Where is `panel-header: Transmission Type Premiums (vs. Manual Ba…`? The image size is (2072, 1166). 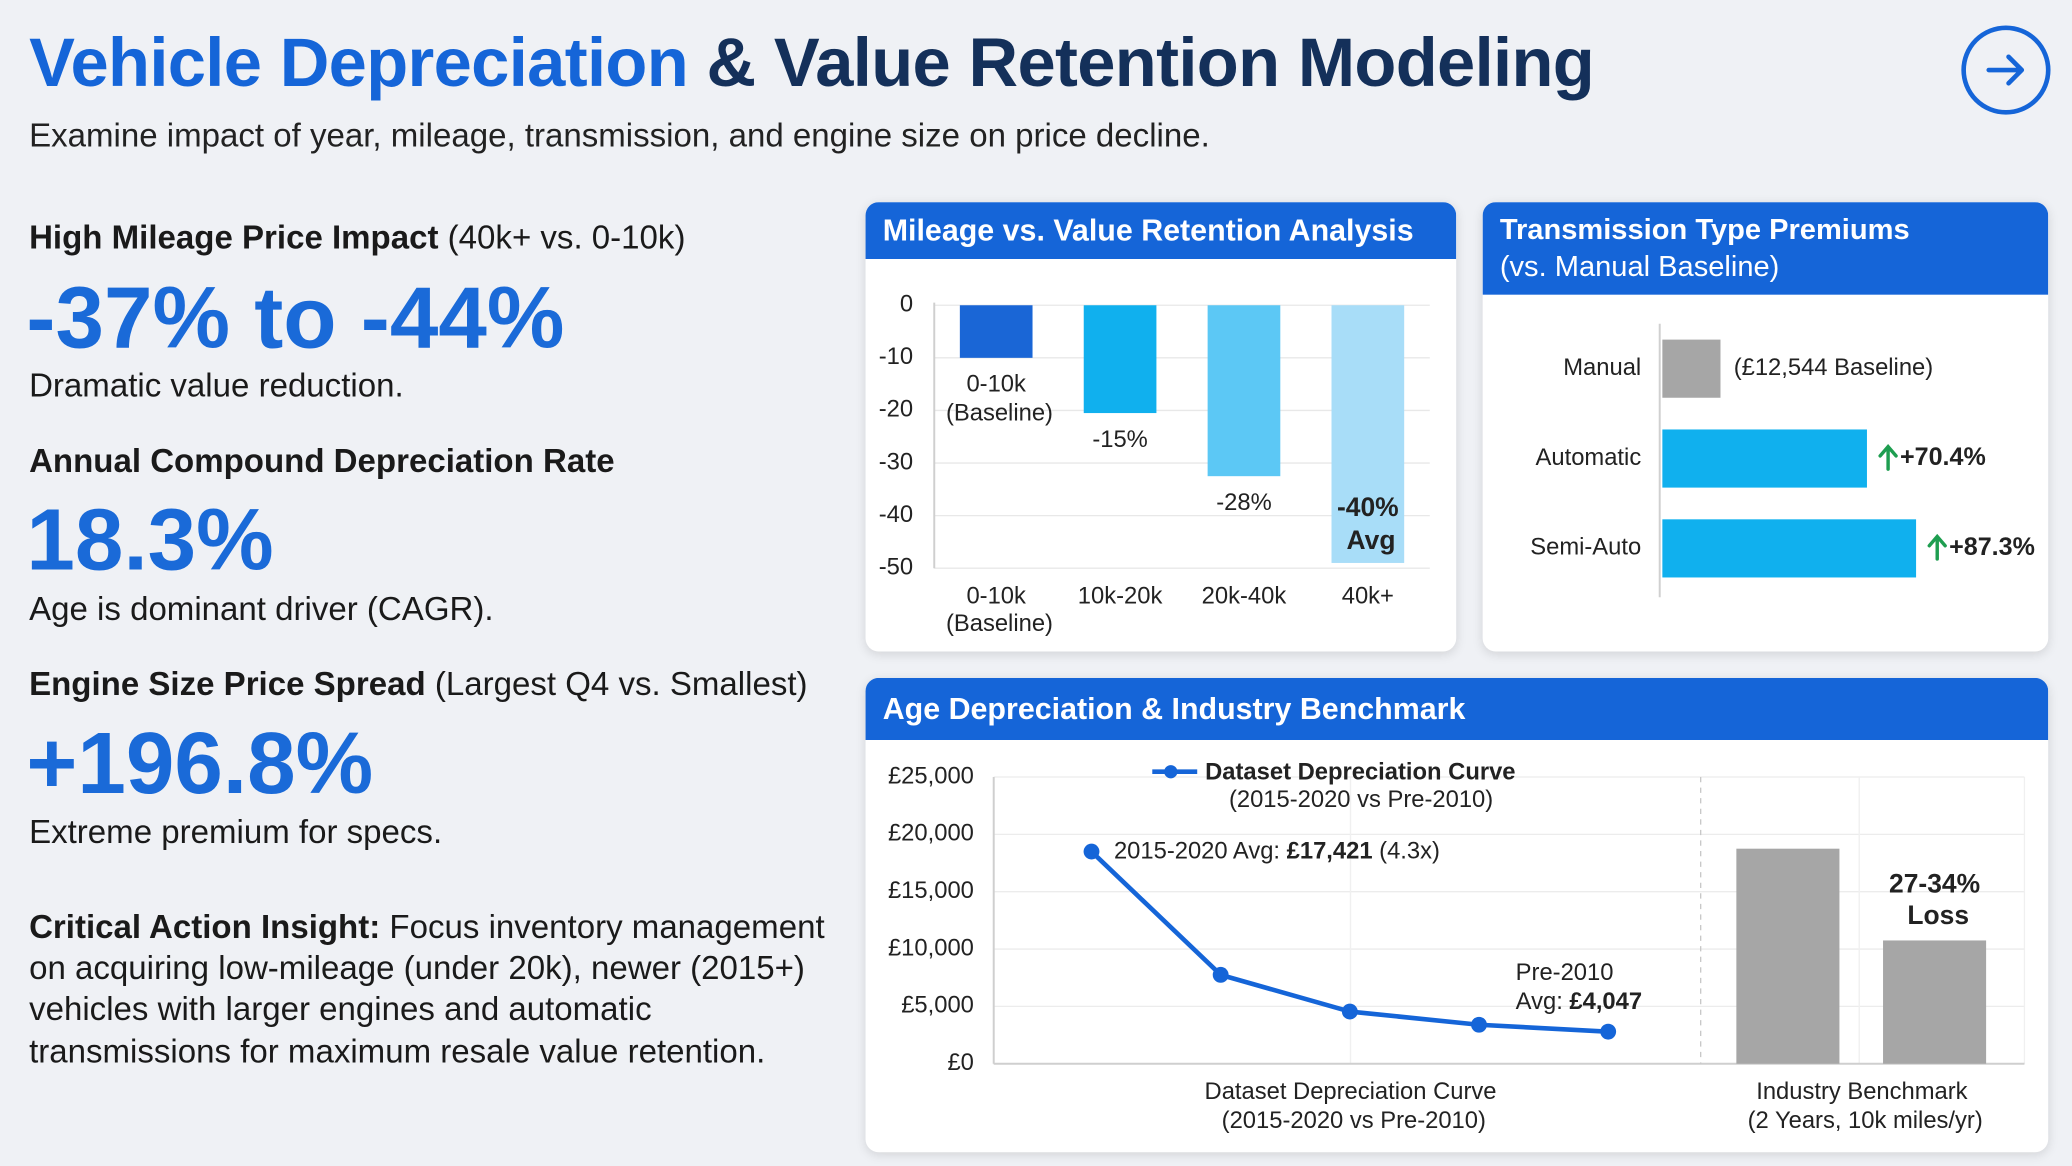
panel-header: Transmission Type Premiums (vs. Manual Ba… is located at coordinates (1765, 248).